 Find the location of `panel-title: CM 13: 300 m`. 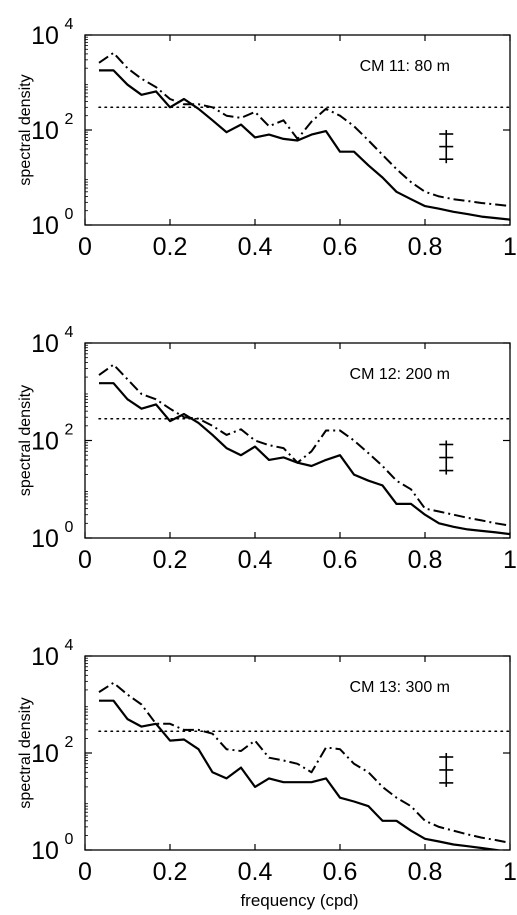

panel-title: CM 13: 300 m is located at coordinates (400, 687).